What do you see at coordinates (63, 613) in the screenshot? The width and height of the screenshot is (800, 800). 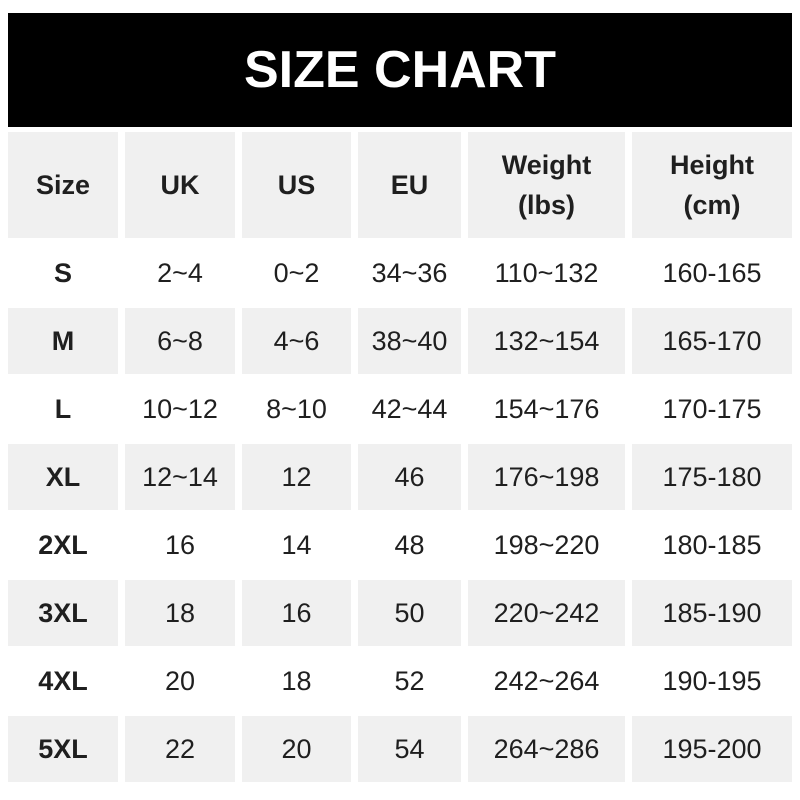 I see `row-label: 3XL` at bounding box center [63, 613].